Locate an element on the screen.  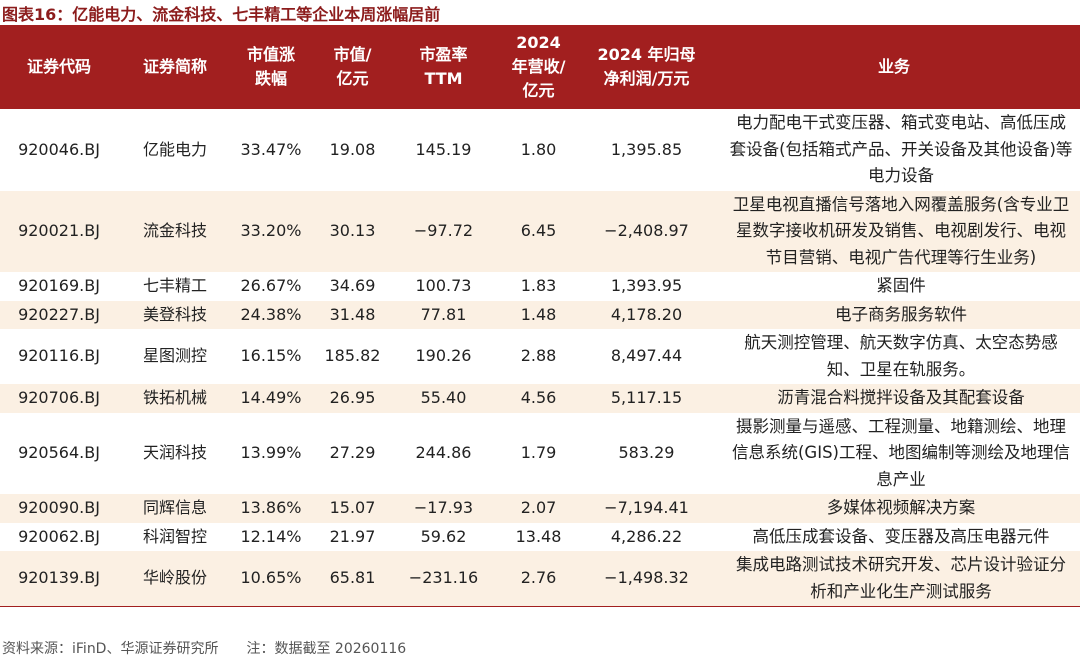
table-cell: 4.56 is located at coordinates (538, 398).